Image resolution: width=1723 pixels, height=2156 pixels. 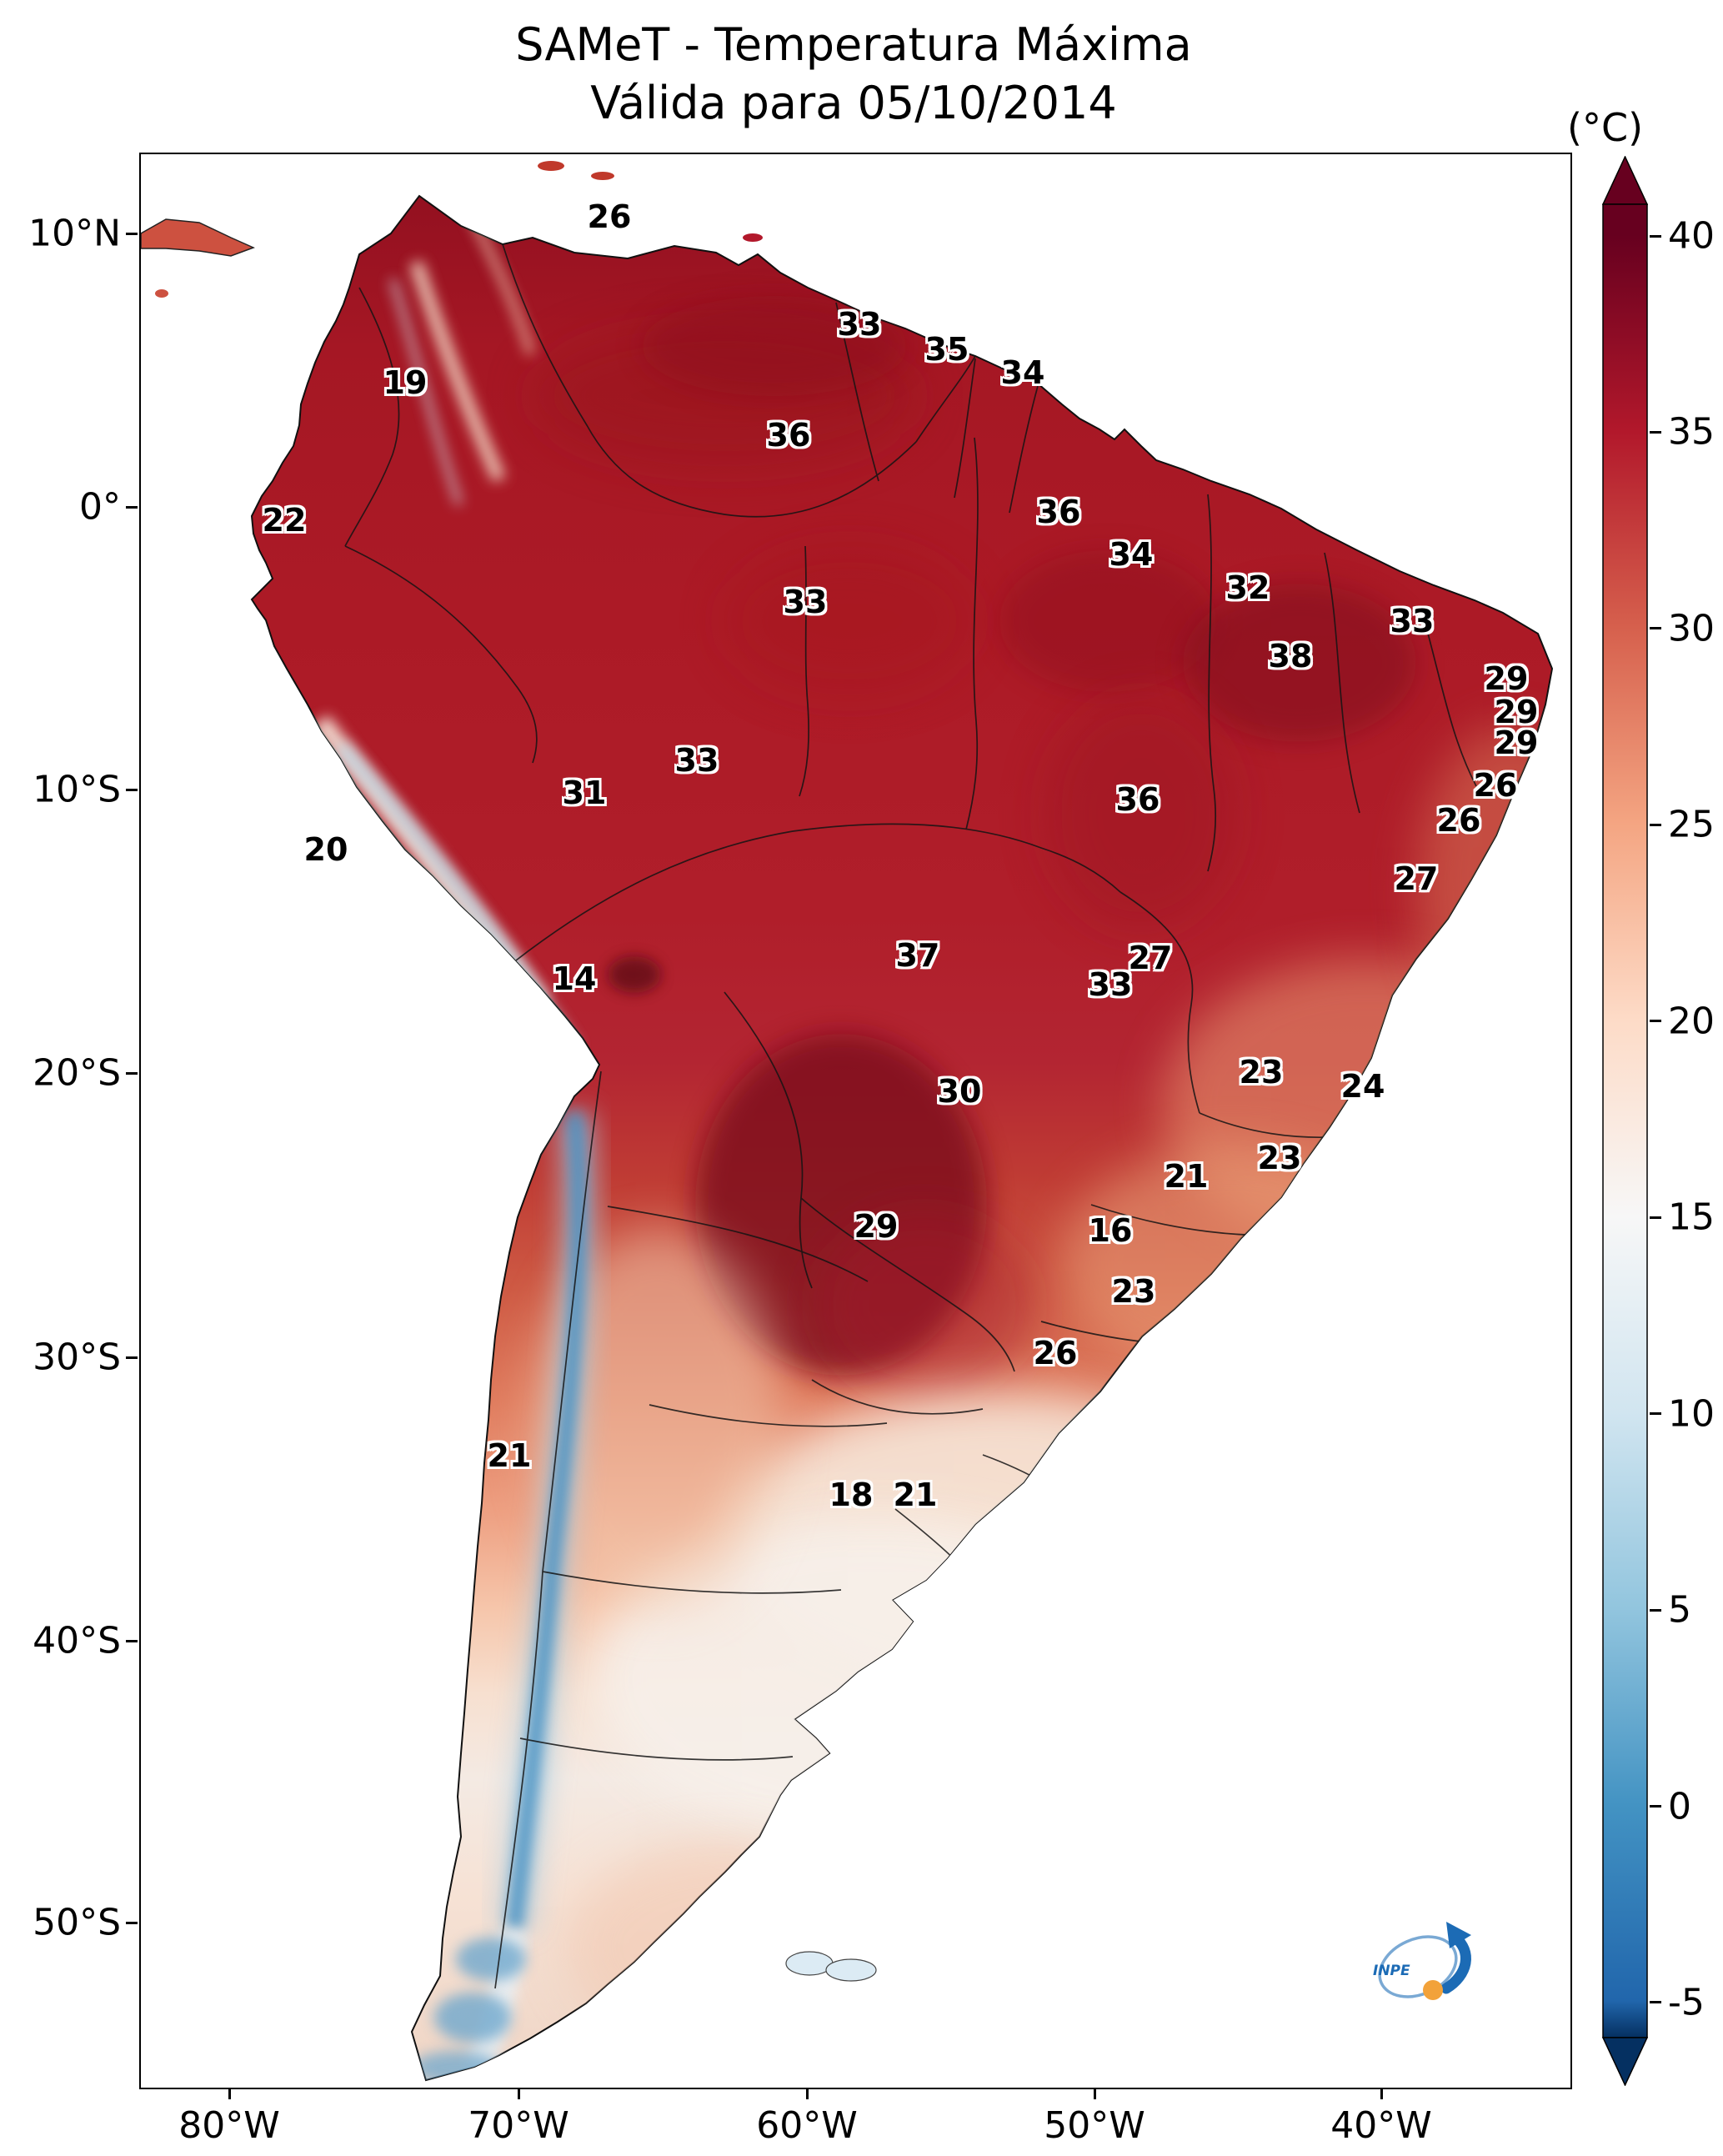 What do you see at coordinates (1680, 1806) in the screenshot?
I see `colorbar-tick-label: 0` at bounding box center [1680, 1806].